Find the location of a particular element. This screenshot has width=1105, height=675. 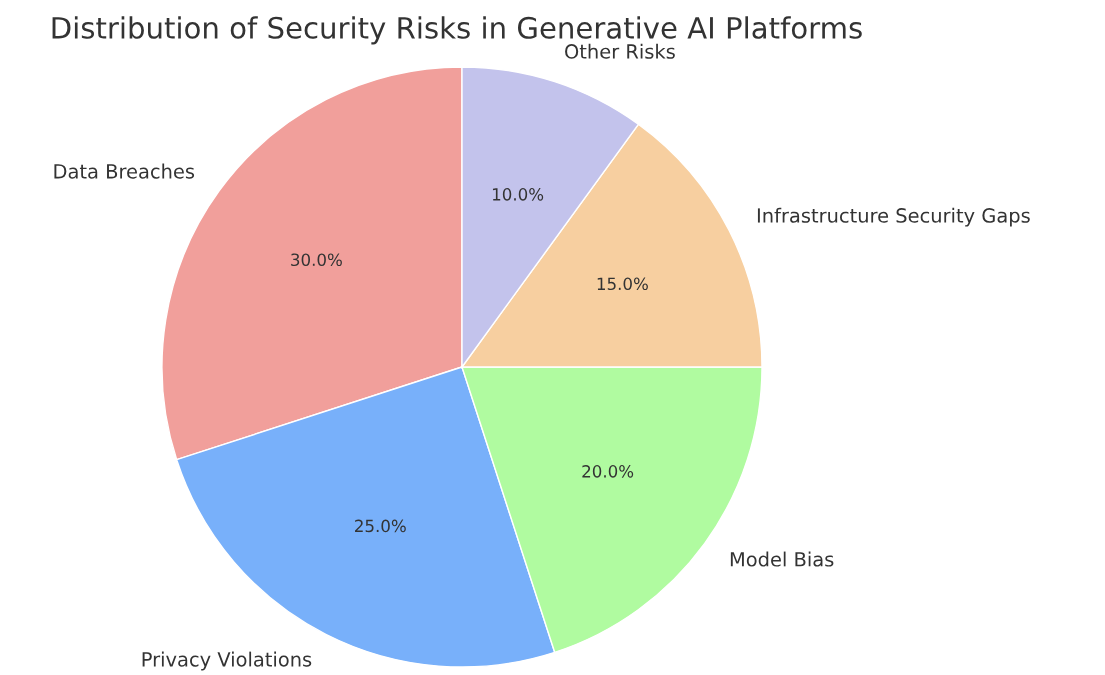

data-label: 25.0% is located at coordinates (380, 526).